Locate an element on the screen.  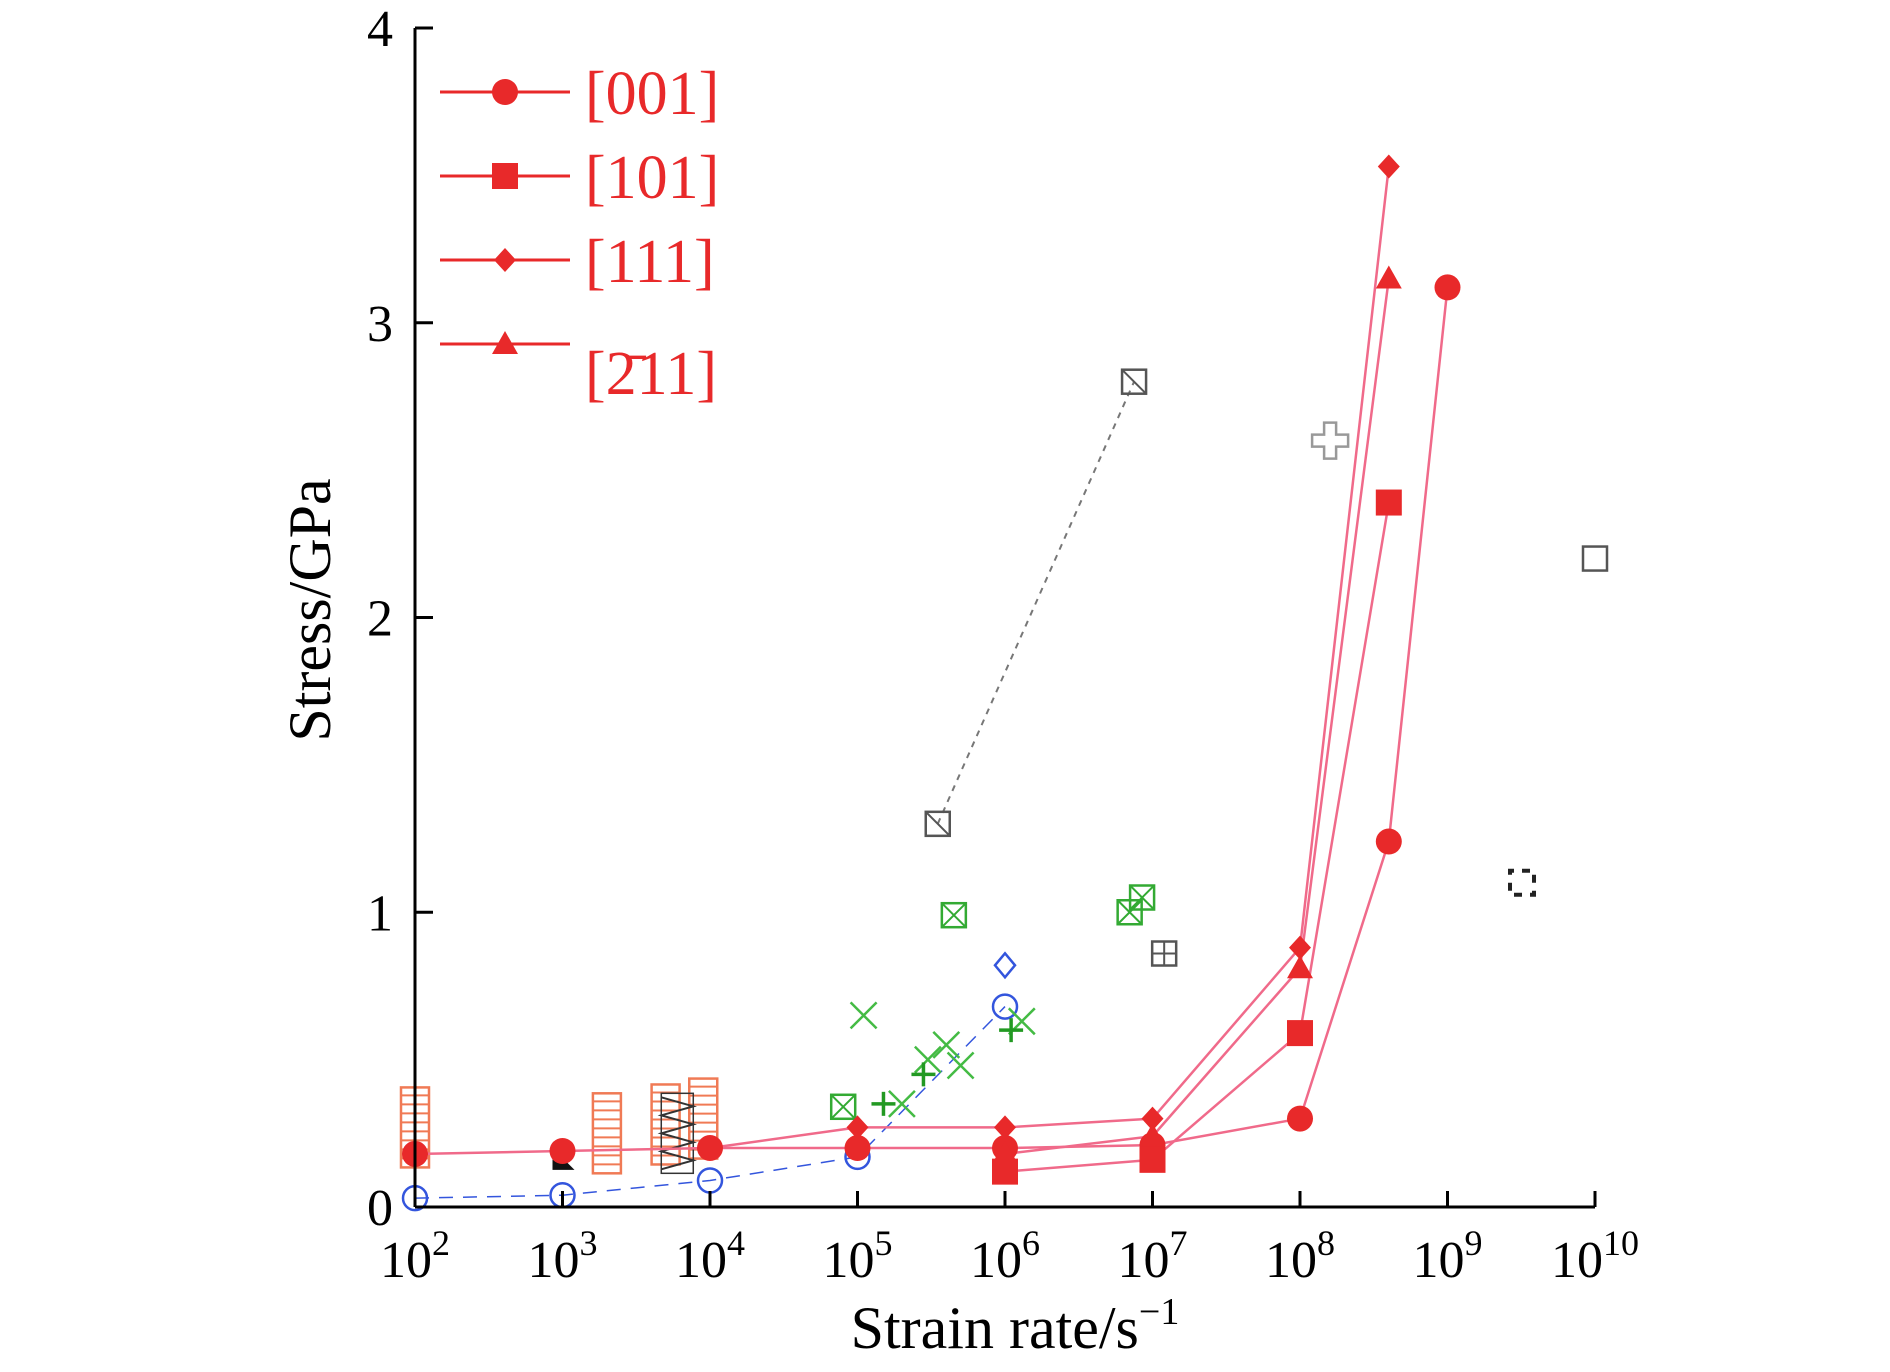
x-tick-label-exp-8: 10 is located at coordinates (1621, 1243).